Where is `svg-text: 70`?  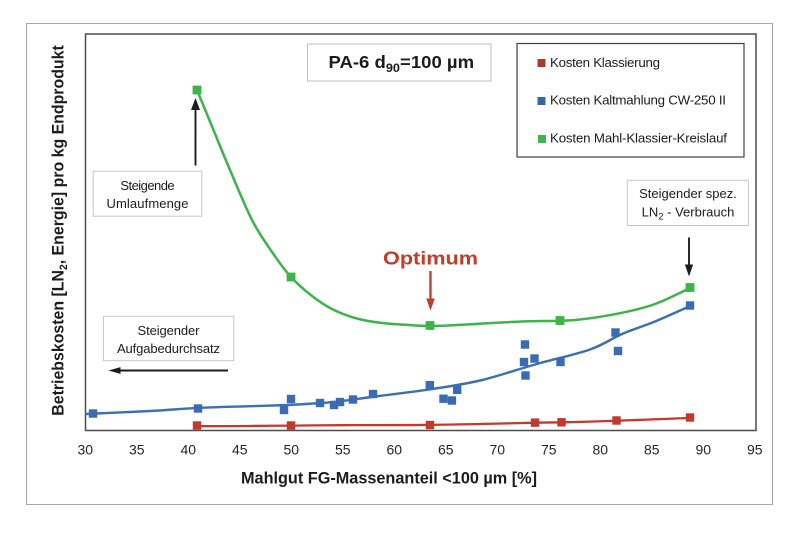 svg-text: 70 is located at coordinates (498, 450).